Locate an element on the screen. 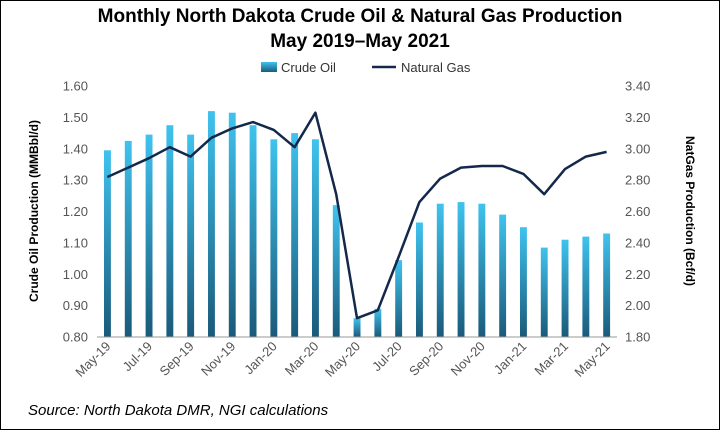 The height and width of the screenshot is (430, 720). right-tick-label: 2.80 is located at coordinates (637, 180).